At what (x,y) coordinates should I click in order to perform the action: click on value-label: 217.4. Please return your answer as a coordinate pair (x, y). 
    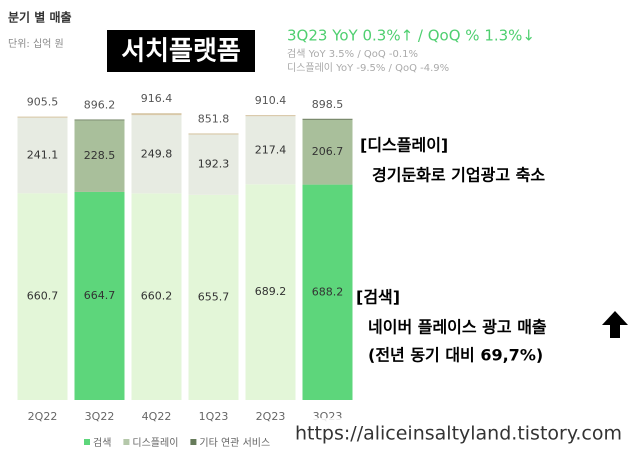
    Looking at the image, I should click on (271, 149).